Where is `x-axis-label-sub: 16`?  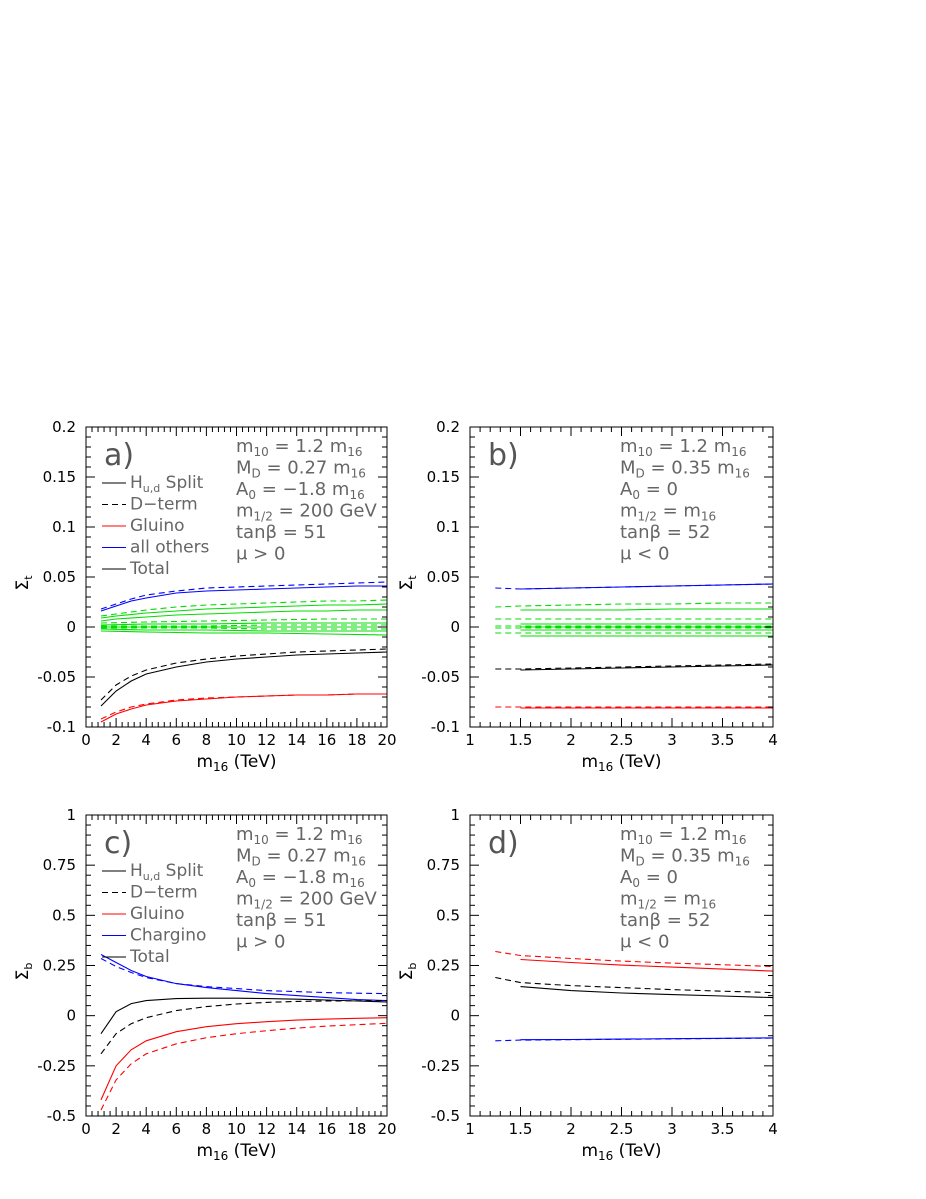 x-axis-label-sub: 16 is located at coordinates (220, 1156).